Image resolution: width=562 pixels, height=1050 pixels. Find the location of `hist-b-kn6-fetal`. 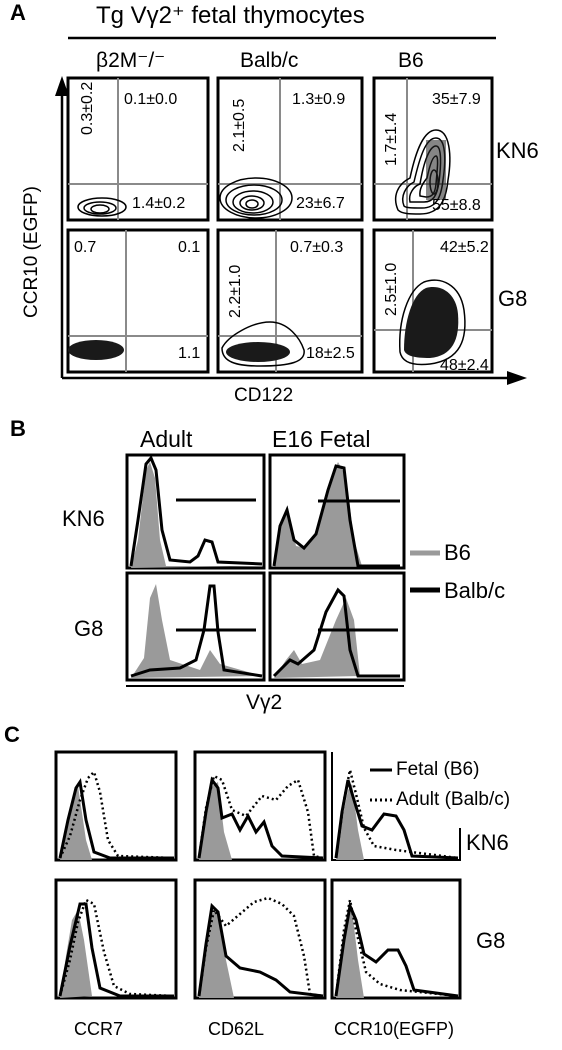

hist-b-kn6-fetal is located at coordinates (337, 511).